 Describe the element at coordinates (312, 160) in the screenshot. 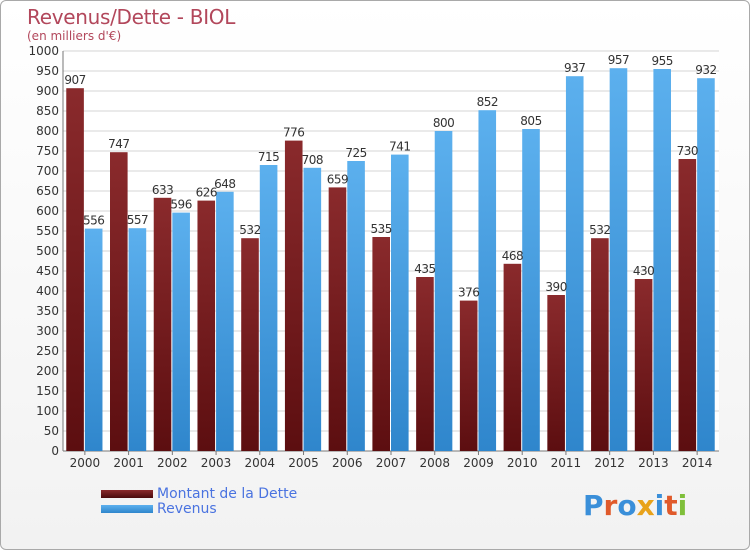

I see `data-label-revenue: 708` at that location.